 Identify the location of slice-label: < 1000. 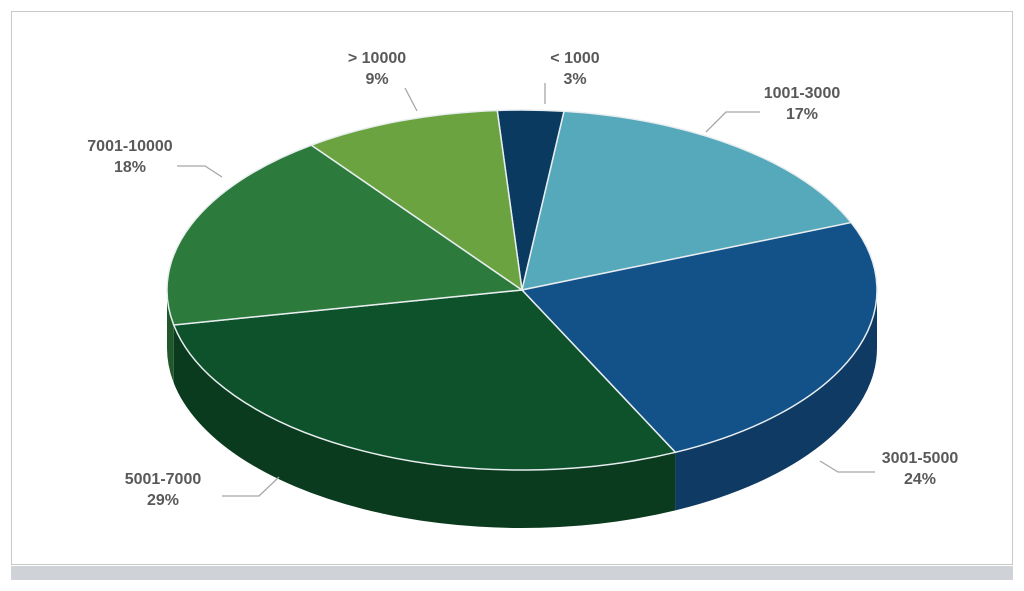
(574, 58).